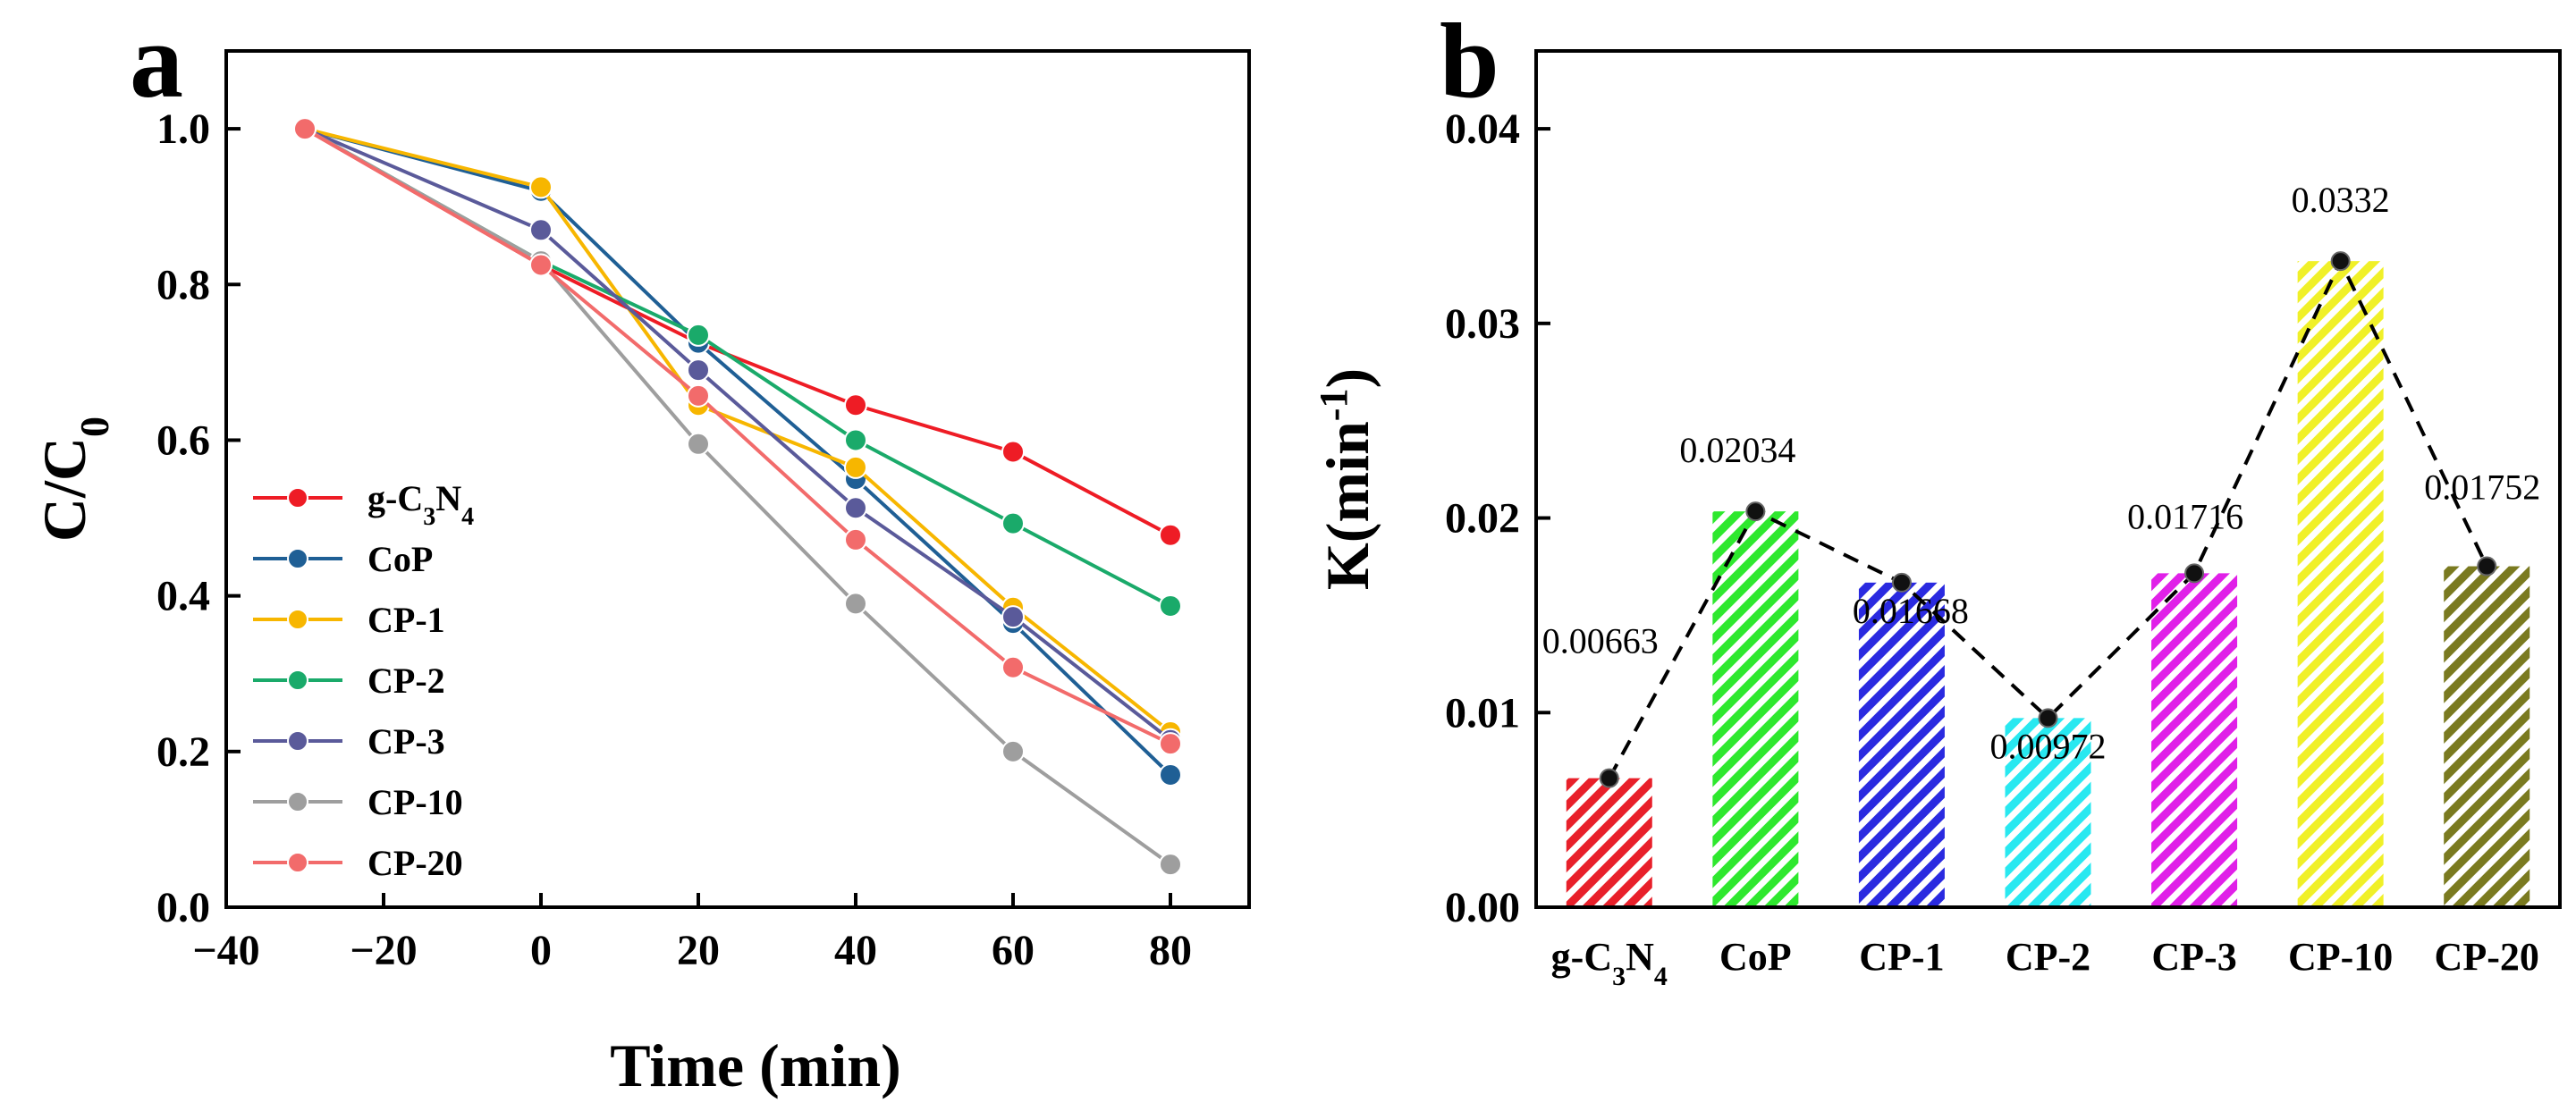 Image resolution: width=2576 pixels, height=1111 pixels. I want to click on category-label-g-c3n4: g-C3N4, so click(1609, 963).